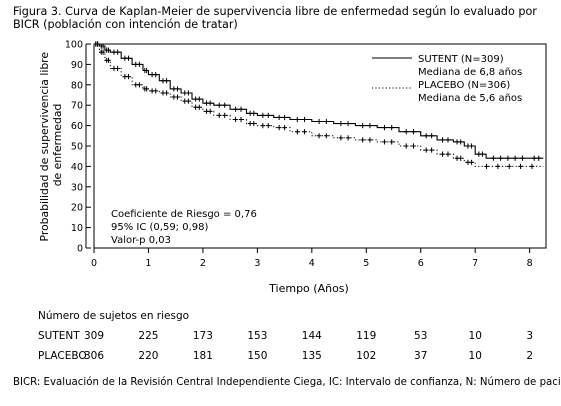  I want to click on legend-sublabel-sutent: Mediana de 6,8 años, so click(470, 72).